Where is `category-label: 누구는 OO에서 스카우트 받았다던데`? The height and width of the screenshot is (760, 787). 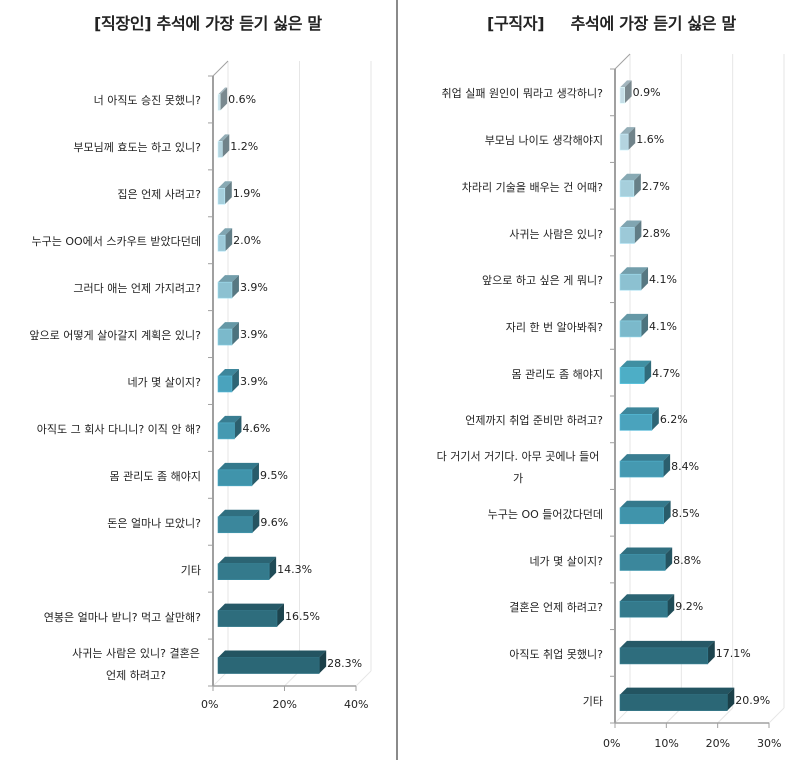
category-label: 누구는 OO에서 스카우트 받았다던데 is located at coordinates (116, 242).